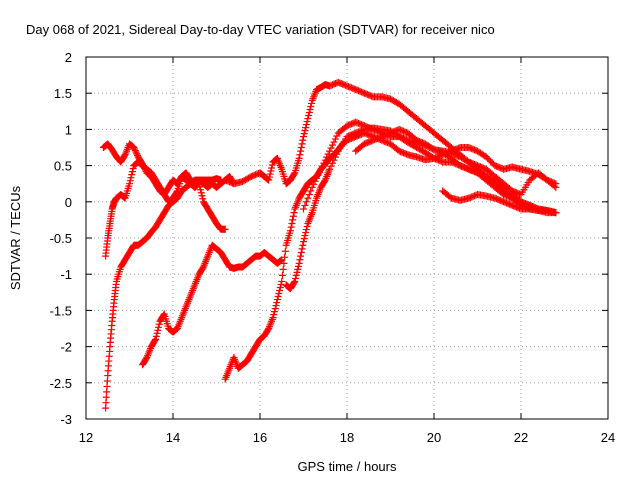 This screenshot has width=640, height=480. What do you see at coordinates (68, 202) in the screenshot?
I see `y-tick-label: 0` at bounding box center [68, 202].